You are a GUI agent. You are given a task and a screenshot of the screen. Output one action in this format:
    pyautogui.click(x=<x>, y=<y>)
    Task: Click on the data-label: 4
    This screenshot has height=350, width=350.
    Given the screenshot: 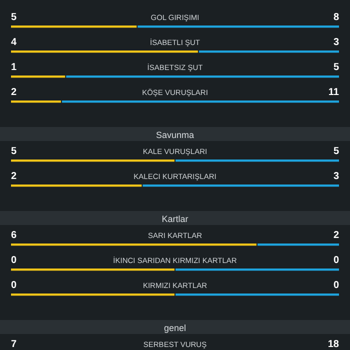 What is the action you would take?
    pyautogui.click(x=14, y=42)
    